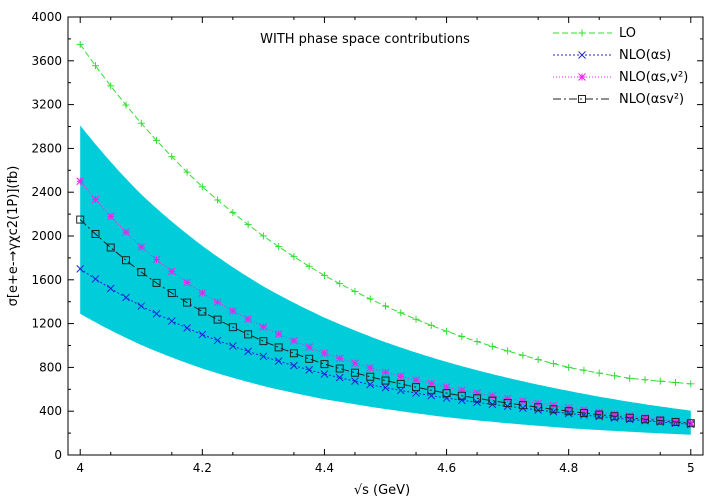 This screenshot has width=714, height=500. I want to click on y-tick-label-9: 3600, so click(46, 61).